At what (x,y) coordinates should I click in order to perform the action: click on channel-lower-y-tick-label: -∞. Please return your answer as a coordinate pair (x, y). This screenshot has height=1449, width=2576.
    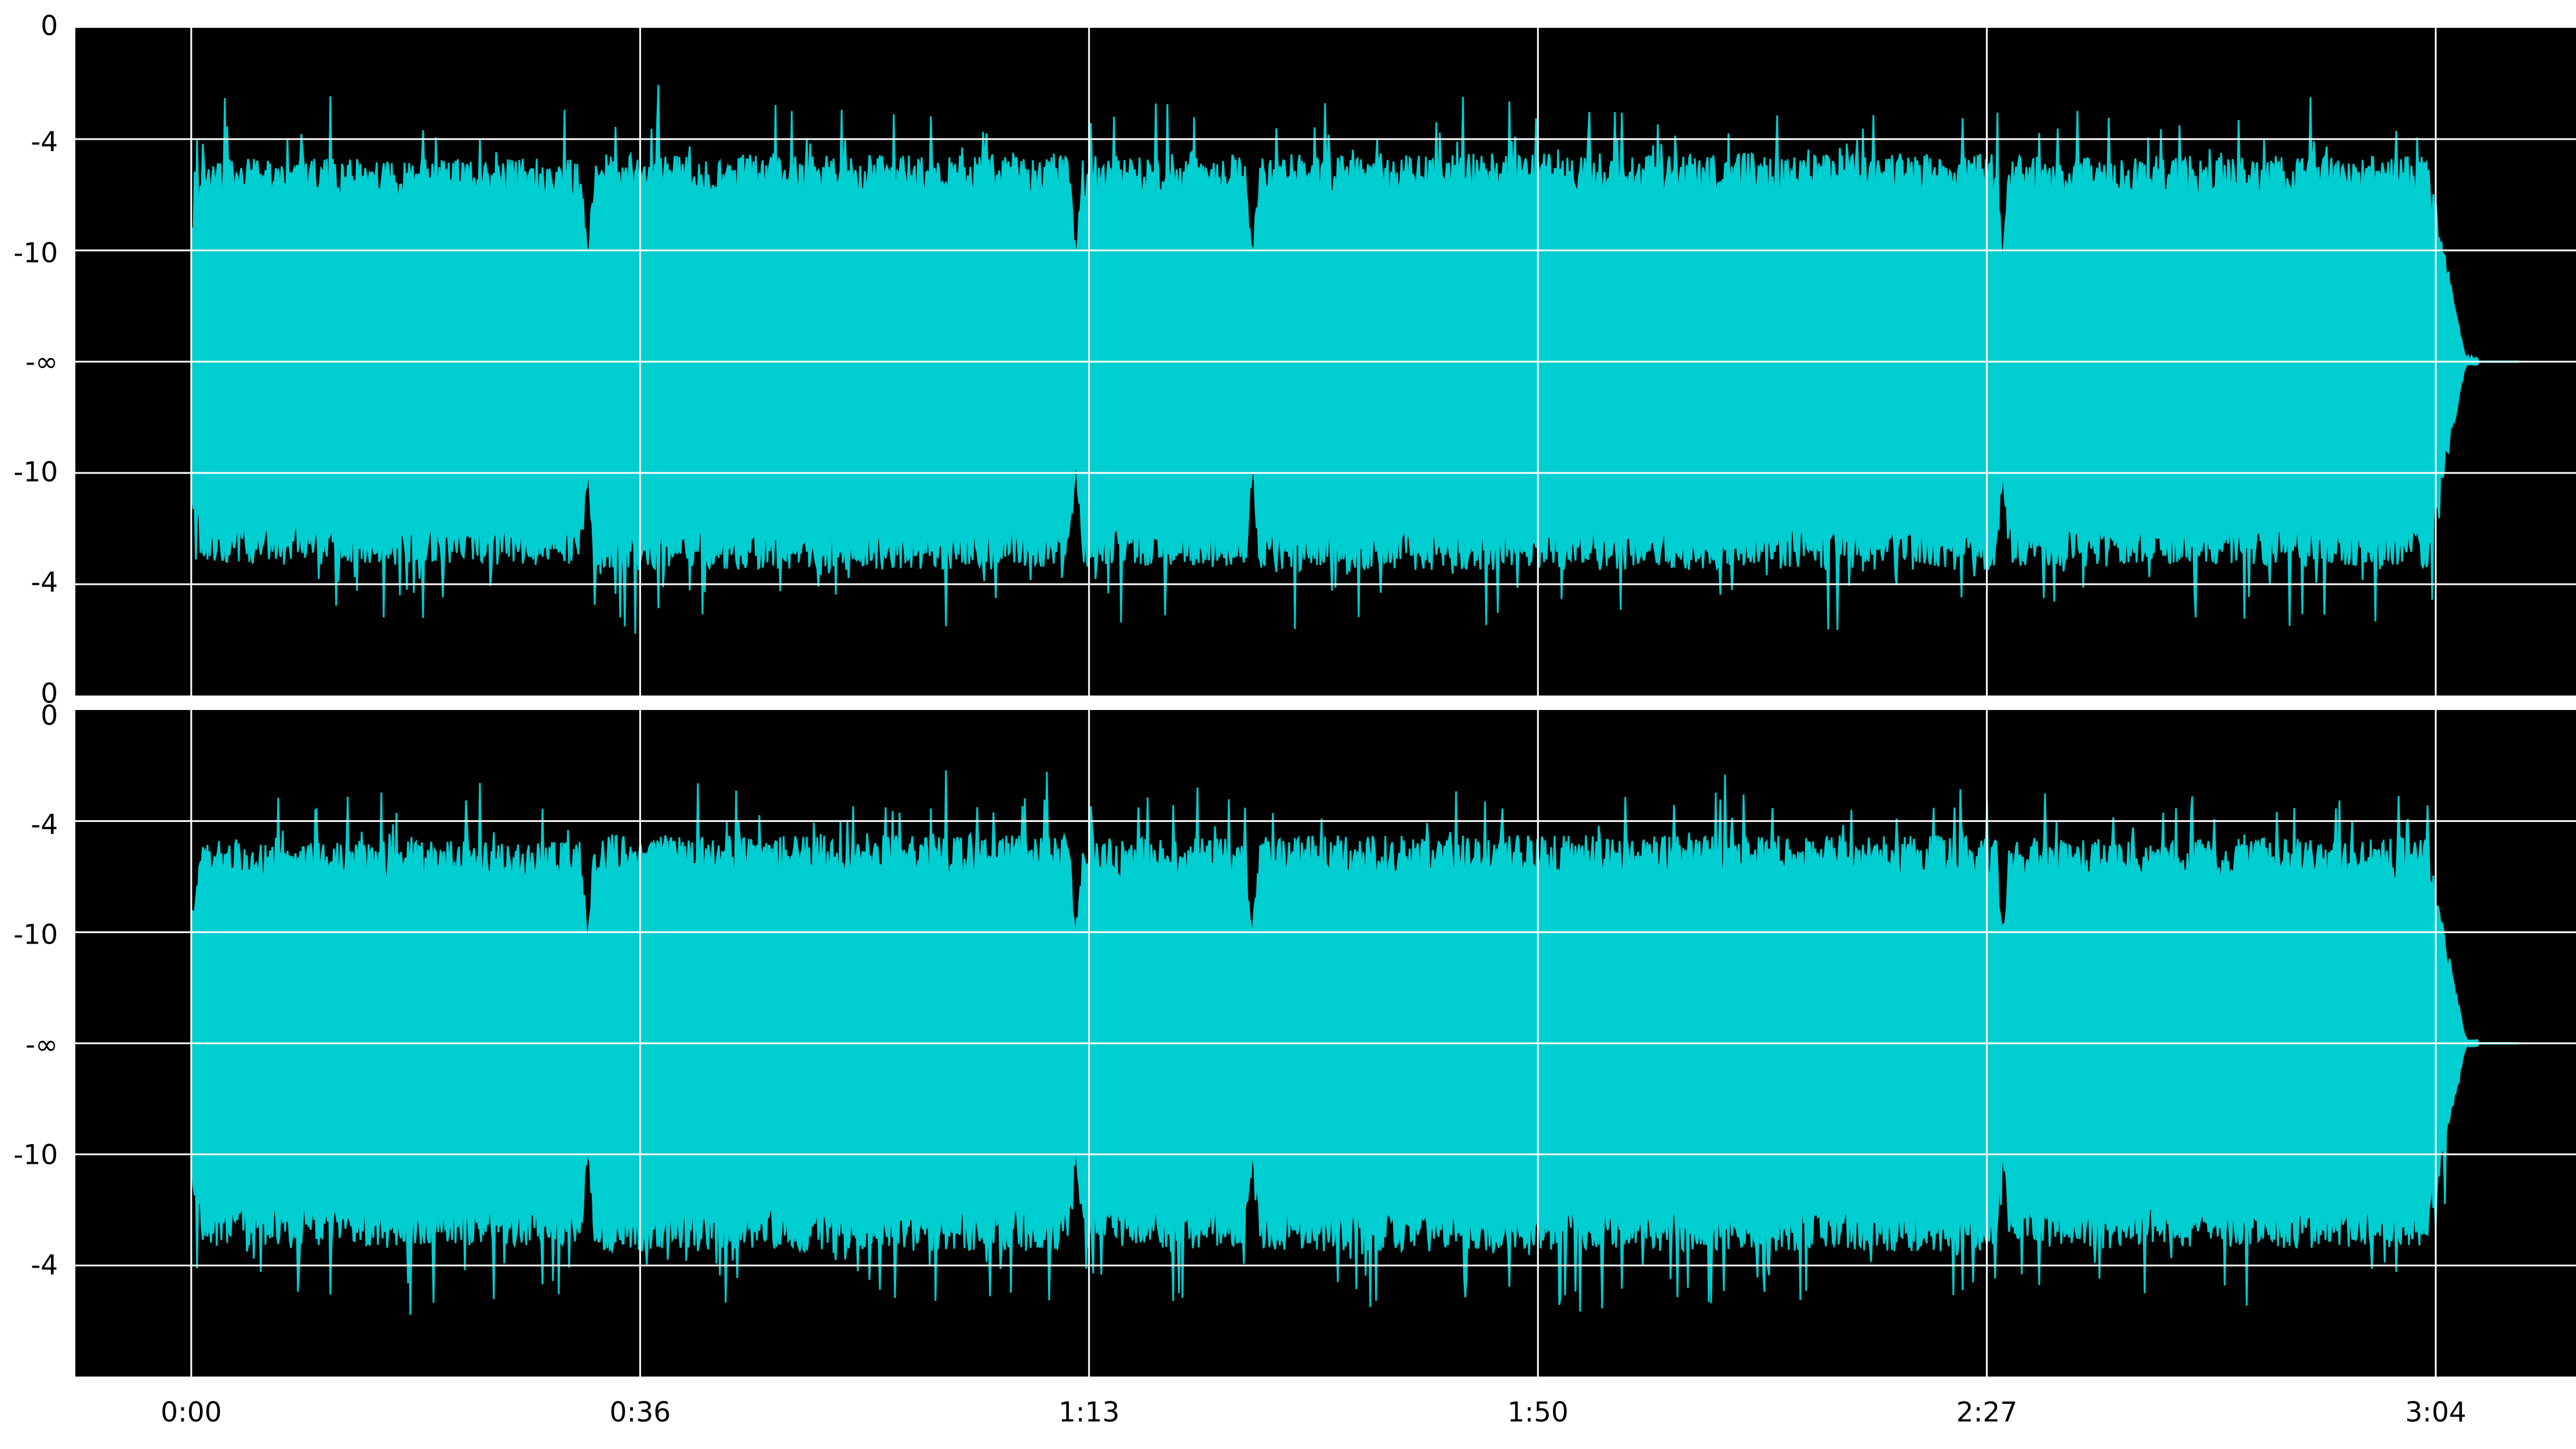
    Looking at the image, I should click on (42, 1045).